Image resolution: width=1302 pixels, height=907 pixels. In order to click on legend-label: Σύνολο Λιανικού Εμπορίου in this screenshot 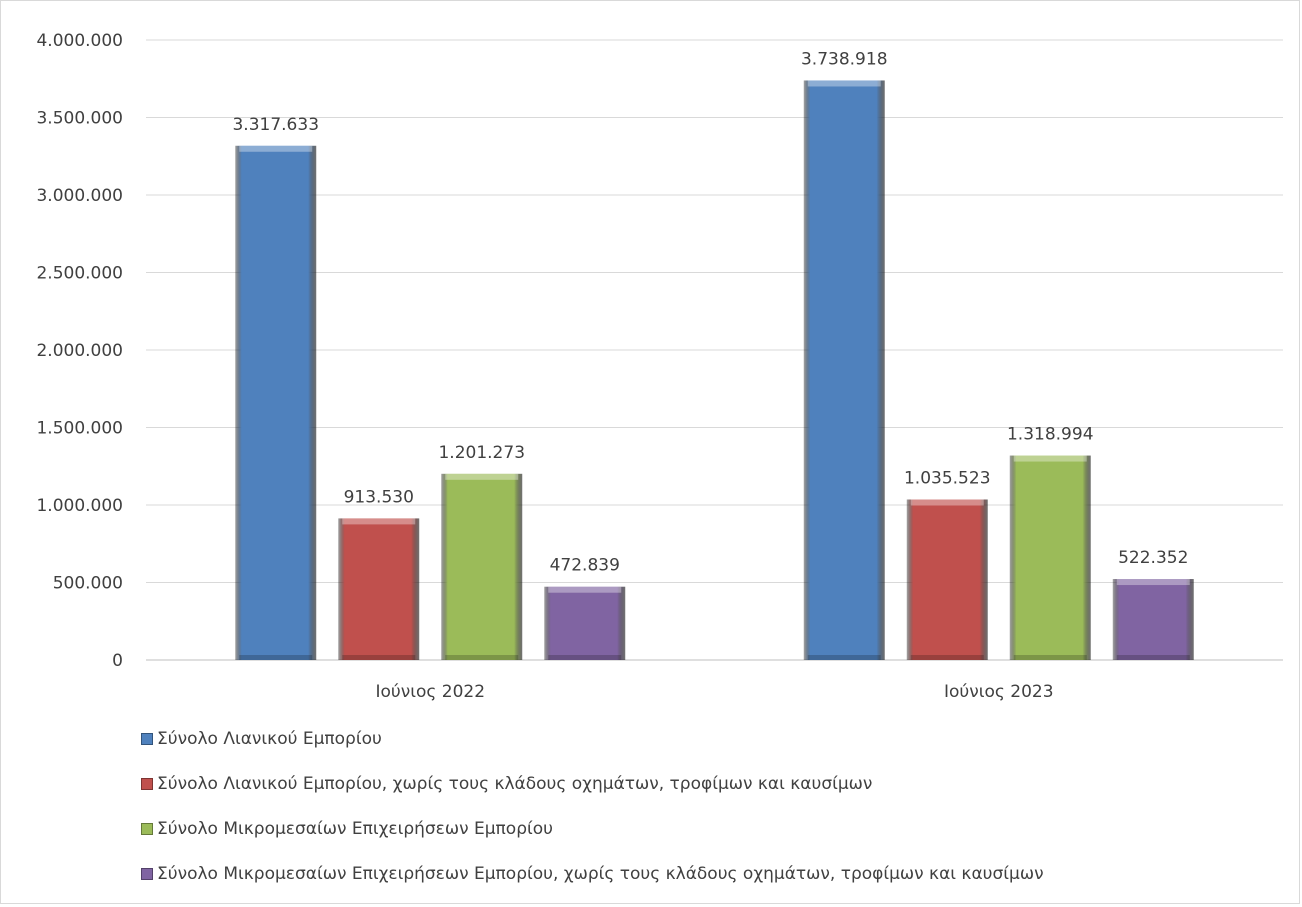, I will do `click(269, 739)`.